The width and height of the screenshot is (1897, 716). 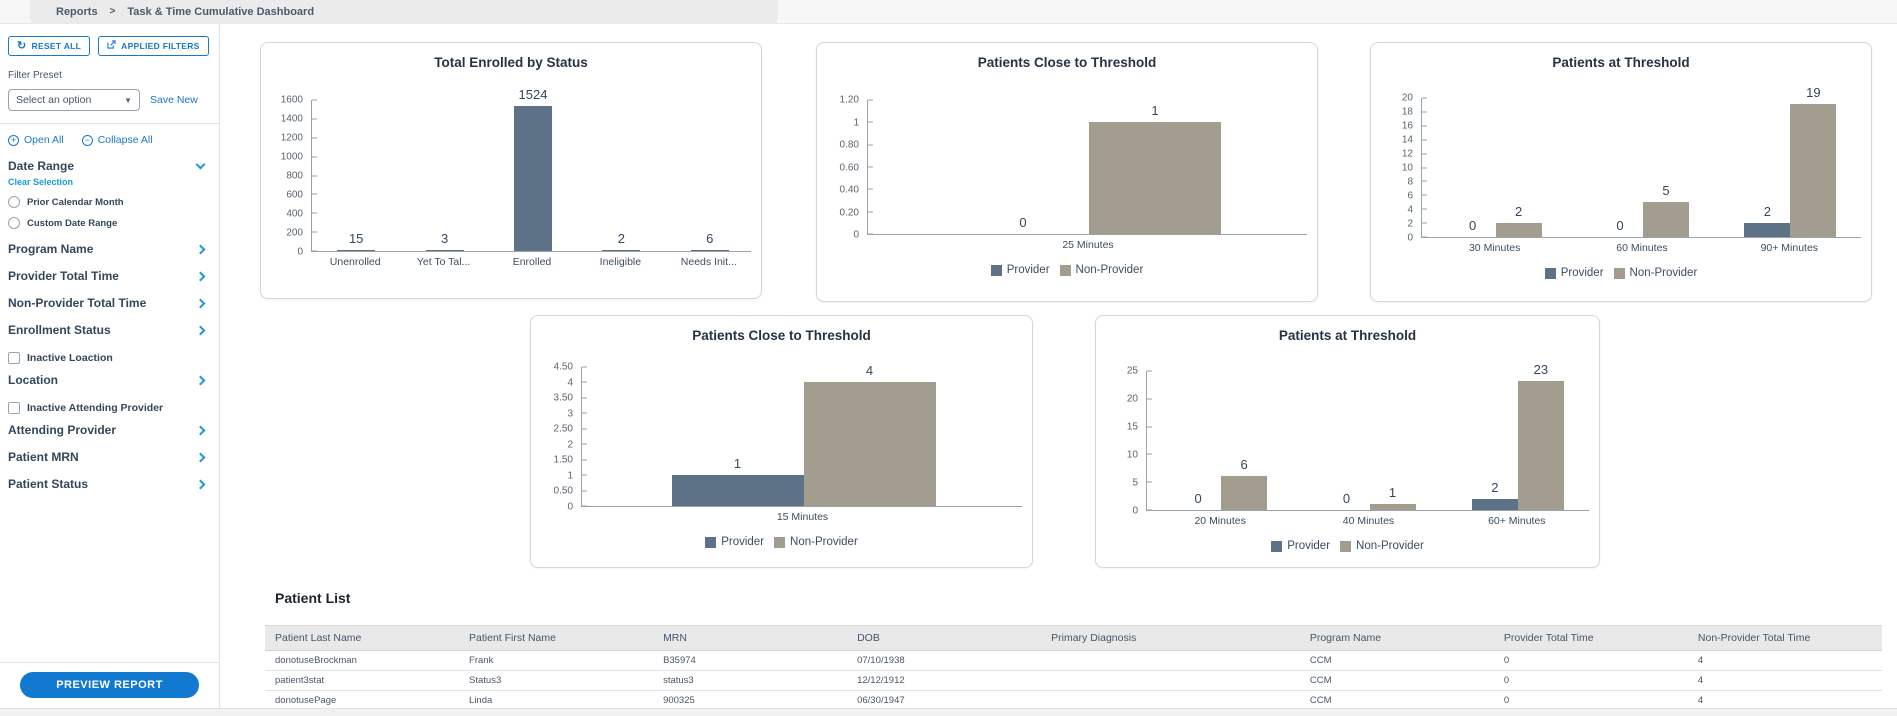 What do you see at coordinates (77, 11) in the screenshot?
I see `breadcrumb-reports: Reports` at bounding box center [77, 11].